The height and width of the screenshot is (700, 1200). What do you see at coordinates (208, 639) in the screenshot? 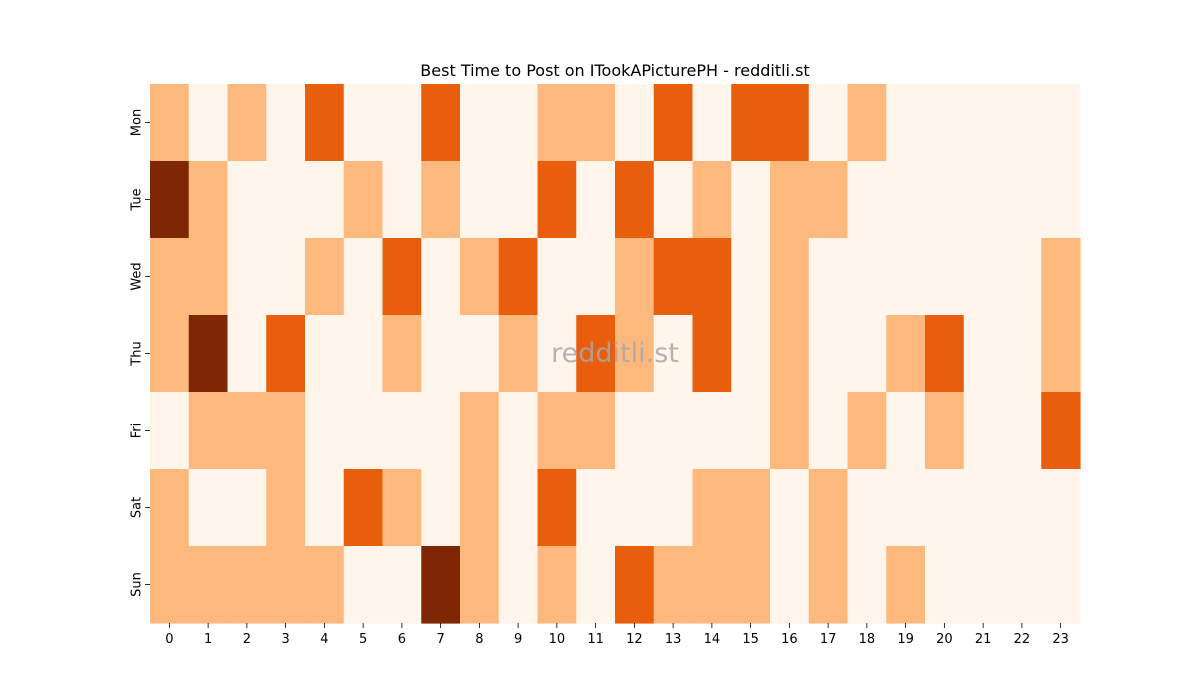
I see `x-tick-label: 1` at bounding box center [208, 639].